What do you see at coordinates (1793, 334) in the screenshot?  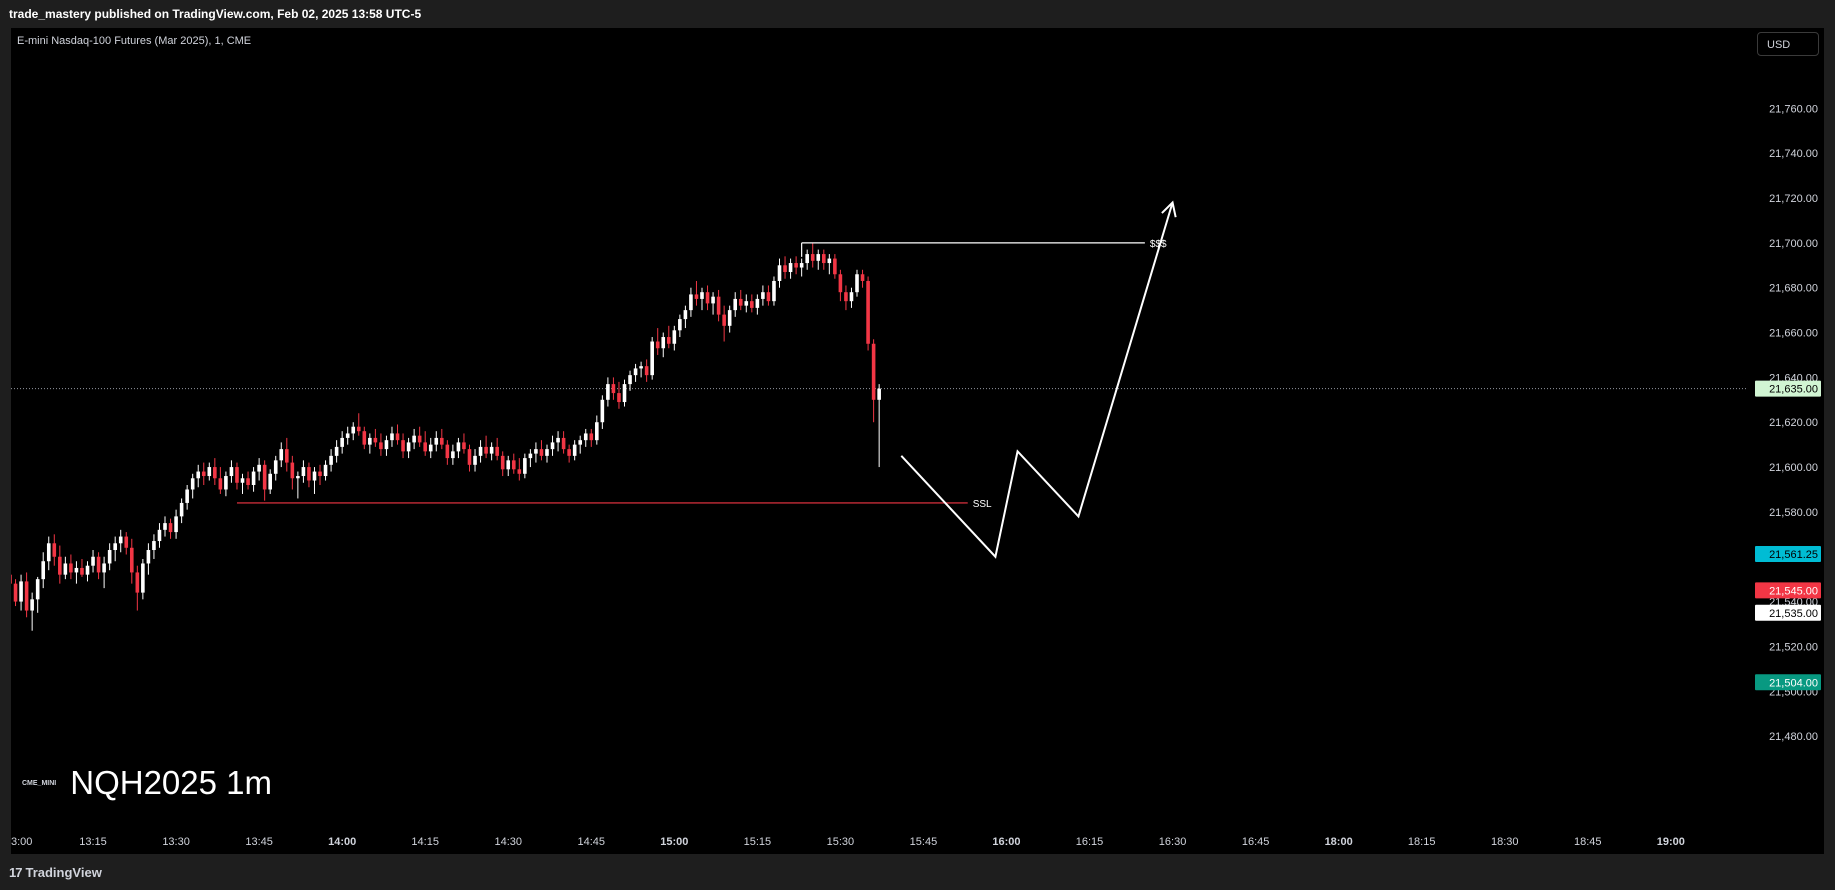 I see `price-axis-label: 21,660.00` at bounding box center [1793, 334].